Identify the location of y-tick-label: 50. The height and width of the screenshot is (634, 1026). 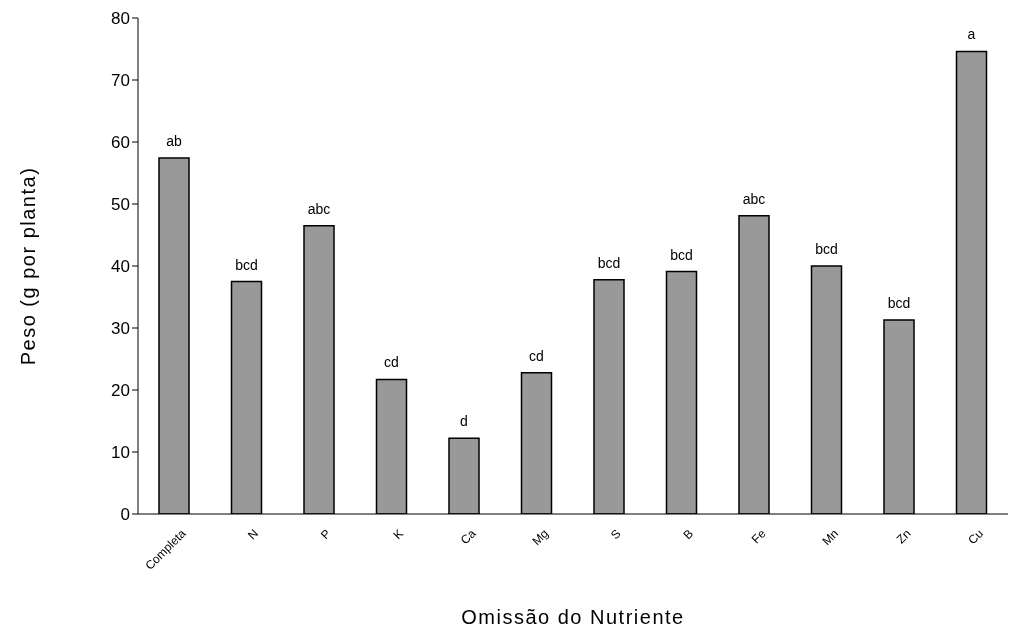
(120, 205).